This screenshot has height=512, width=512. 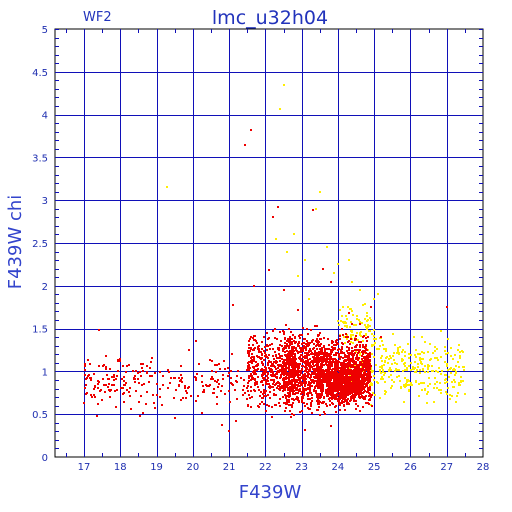 I want to click on y-tick-label: 2, so click(x=45, y=287).